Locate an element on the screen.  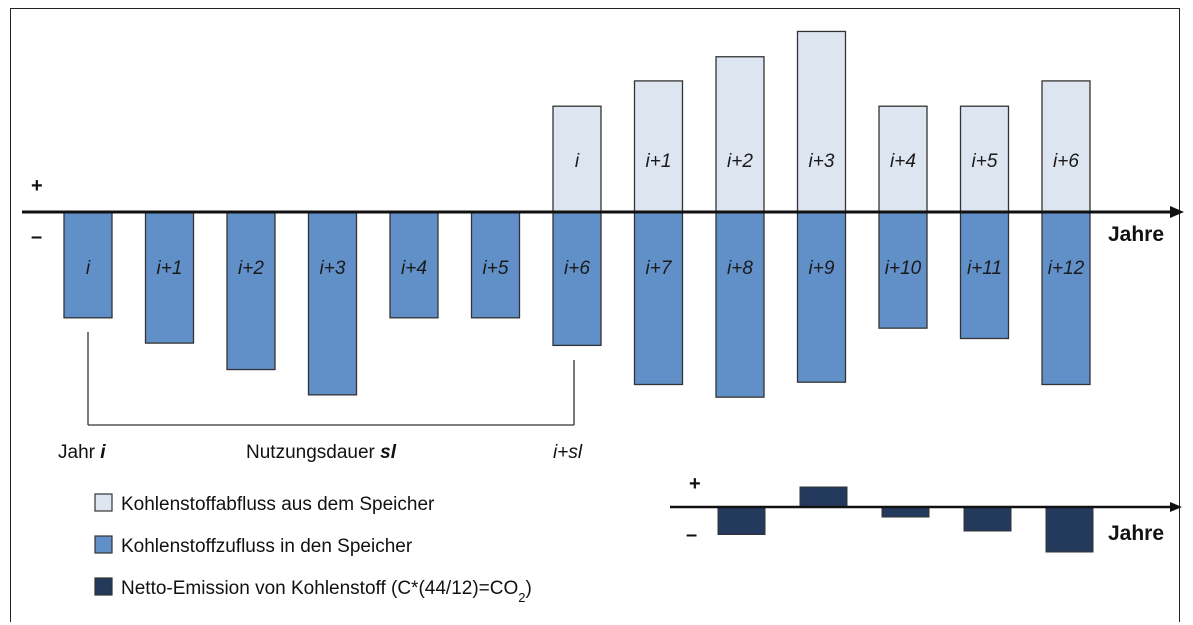
legend-text-inflow: Kohlenstoffzufluss in den Speicher is located at coordinates (267, 546).